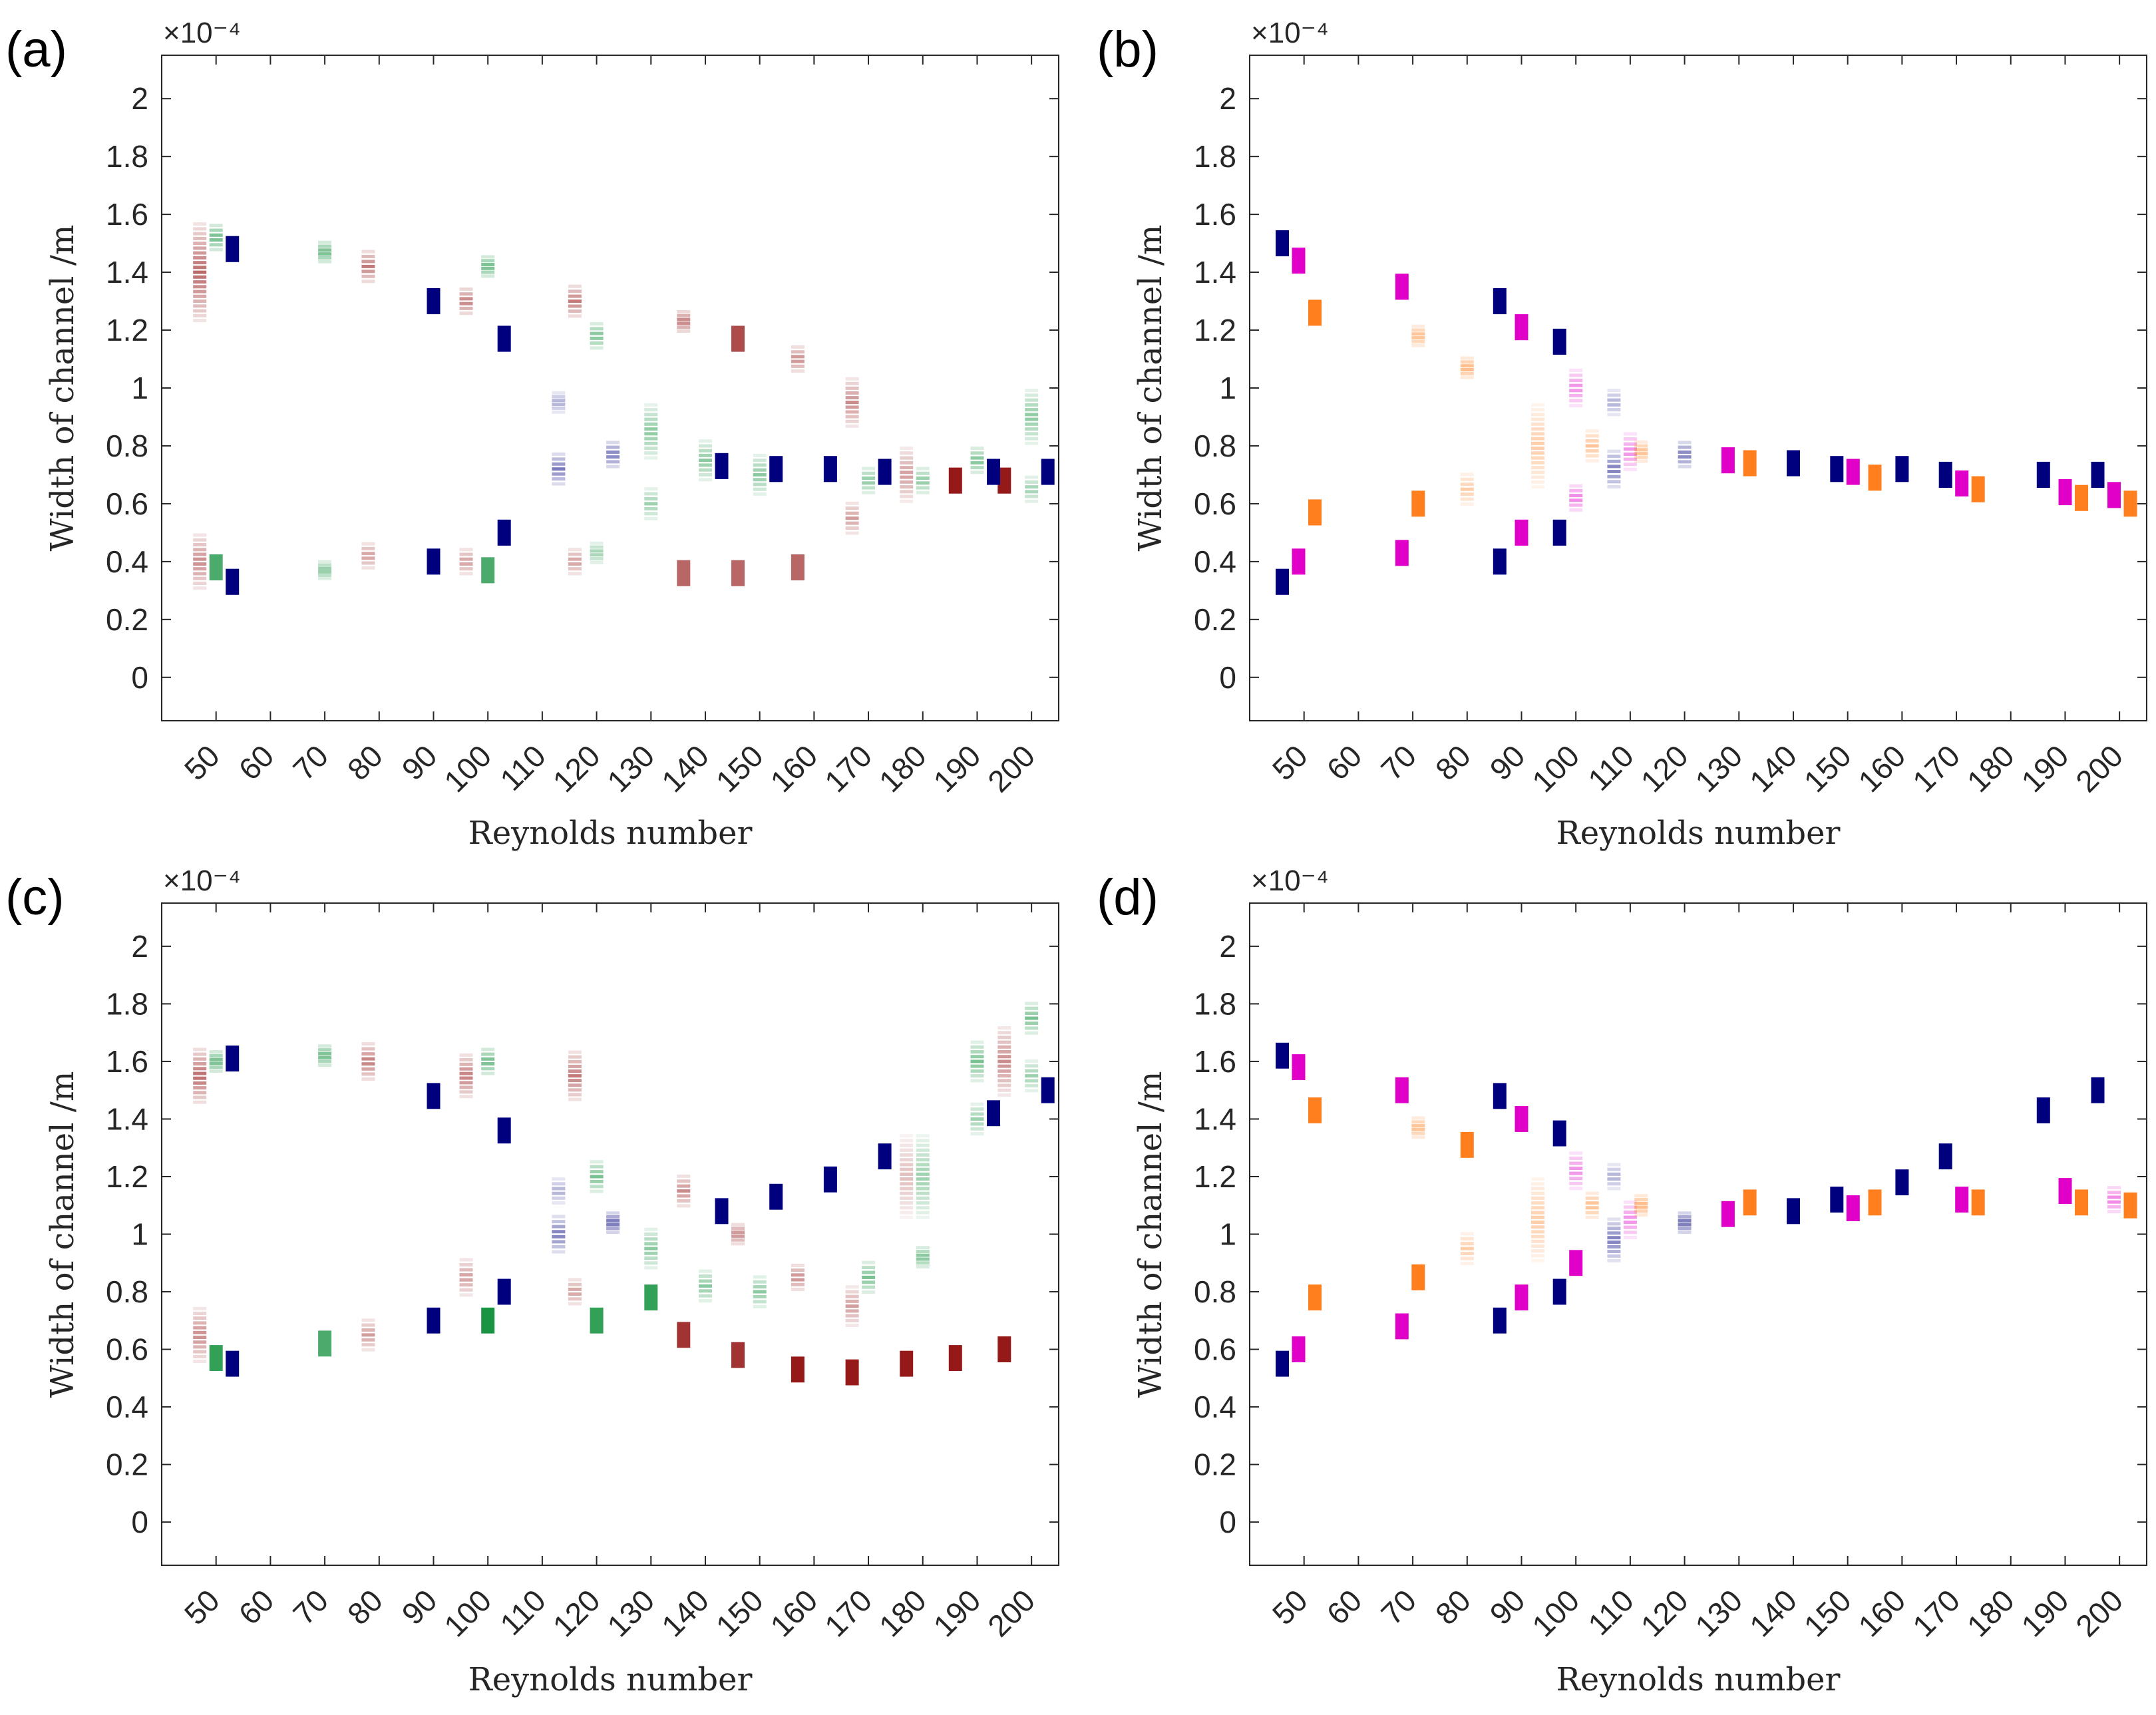  What do you see at coordinates (139, 946) in the screenshot?
I see `y-tick-label: 2` at bounding box center [139, 946].